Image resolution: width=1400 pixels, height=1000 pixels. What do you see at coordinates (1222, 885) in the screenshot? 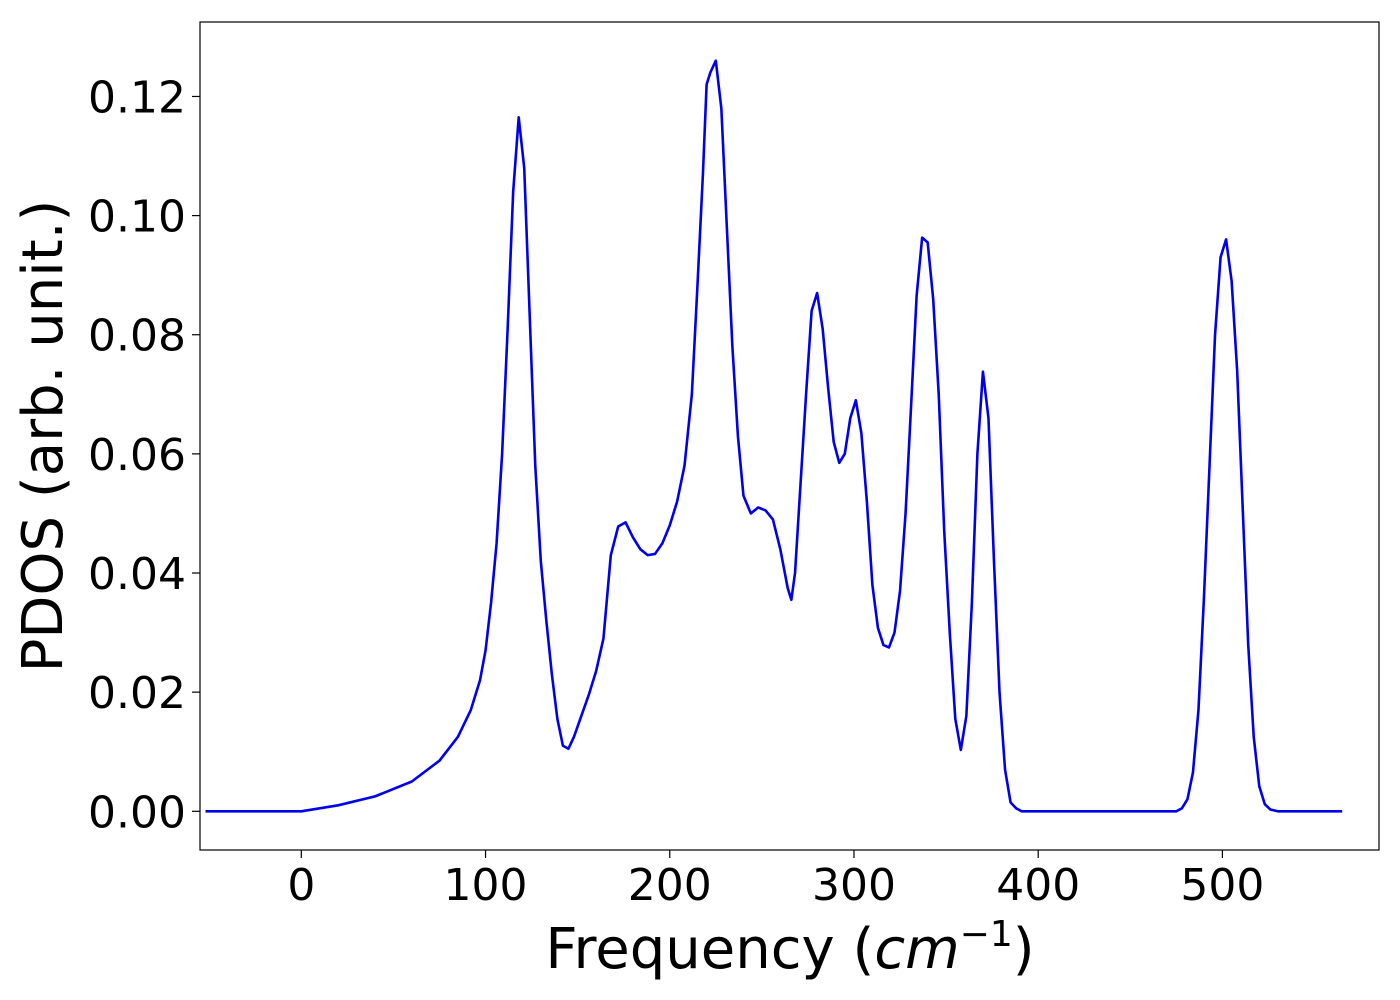
I see `x-tick-label: 500` at bounding box center [1222, 885].